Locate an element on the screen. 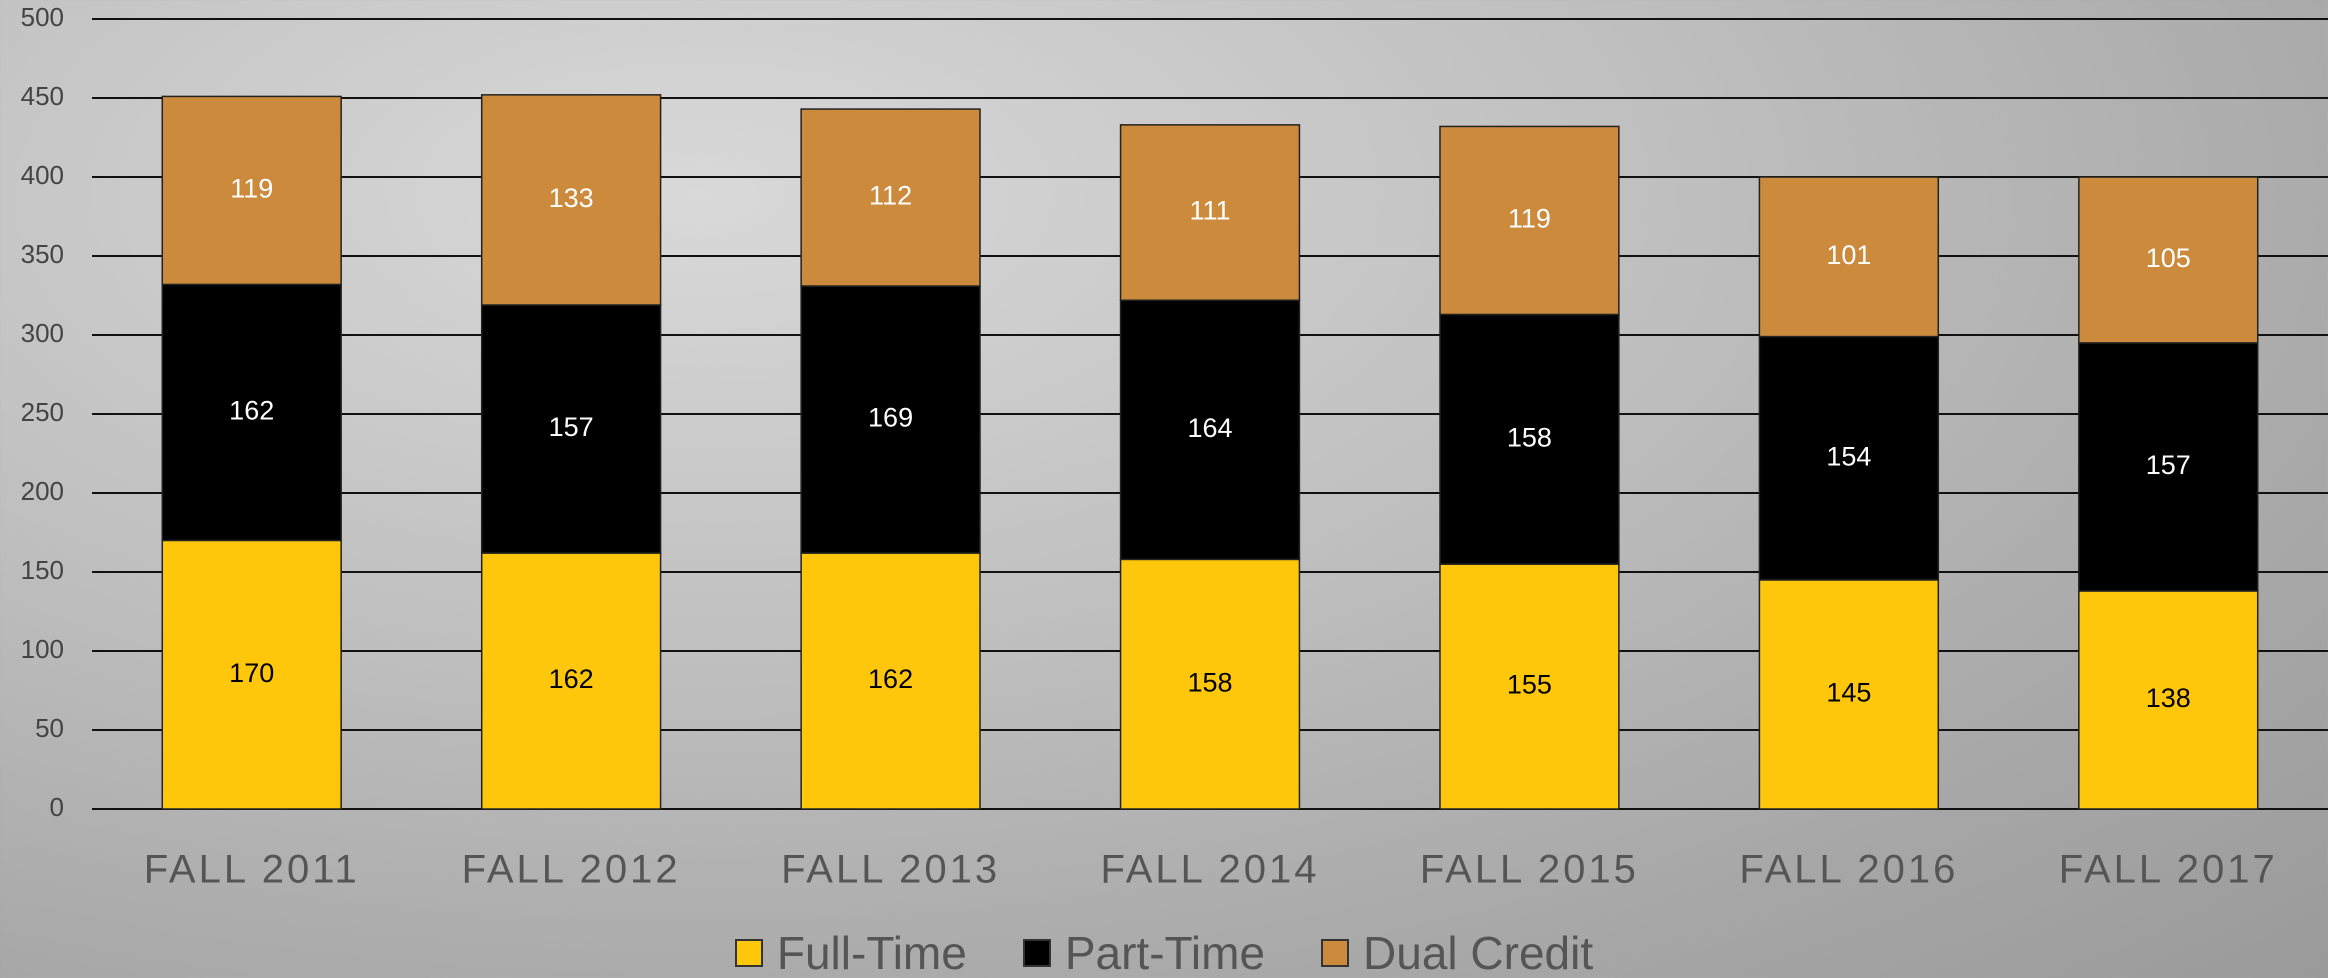 Image resolution: width=2328 pixels, height=978 pixels. value-label: 111 is located at coordinates (1209, 211).